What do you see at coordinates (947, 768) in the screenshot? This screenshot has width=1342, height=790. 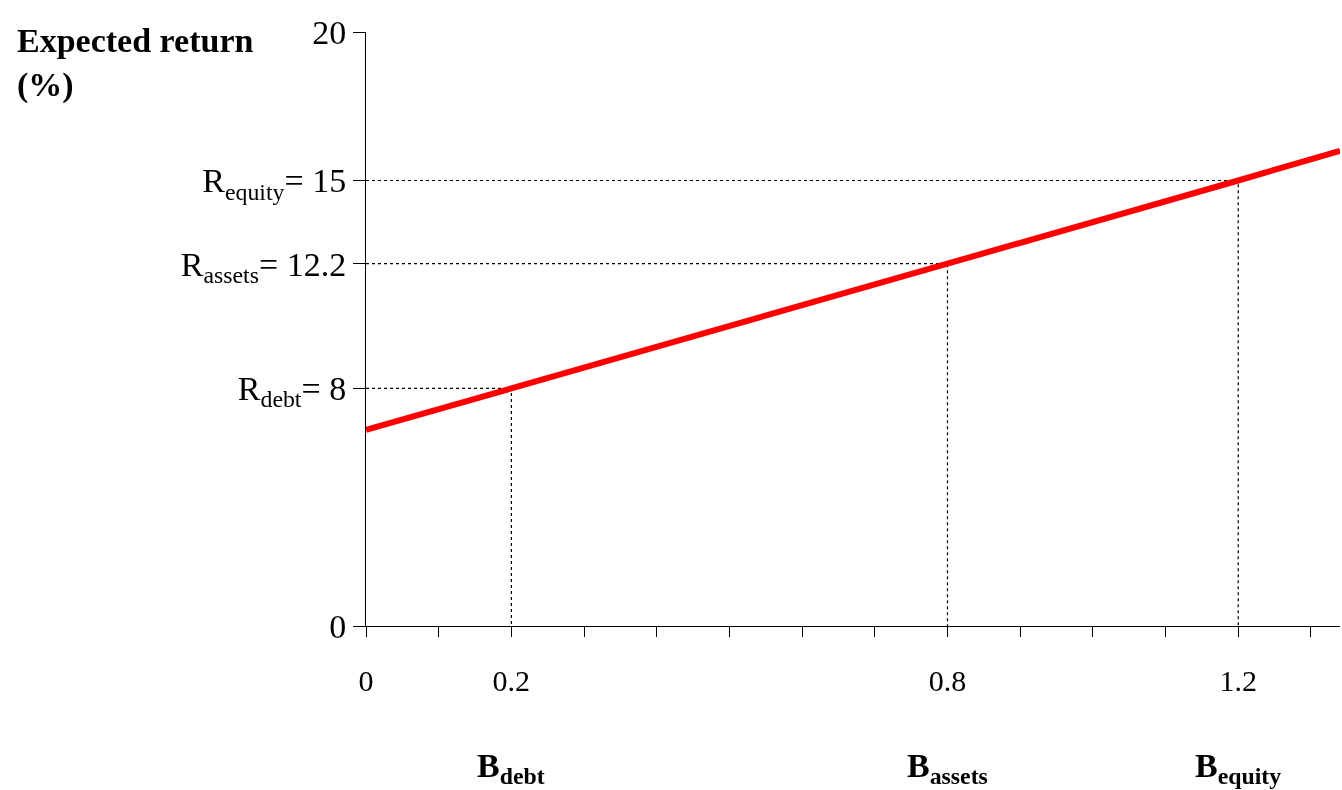 I see `text: B$_{assets}$` at bounding box center [947, 768].